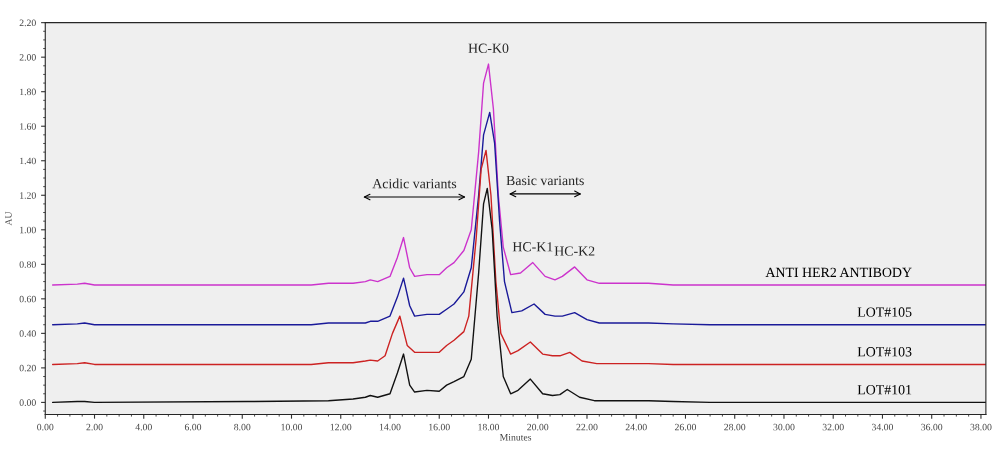 The width and height of the screenshot is (1006, 453). What do you see at coordinates (28, 230) in the screenshot?
I see `y-tick-label: 1.00` at bounding box center [28, 230].